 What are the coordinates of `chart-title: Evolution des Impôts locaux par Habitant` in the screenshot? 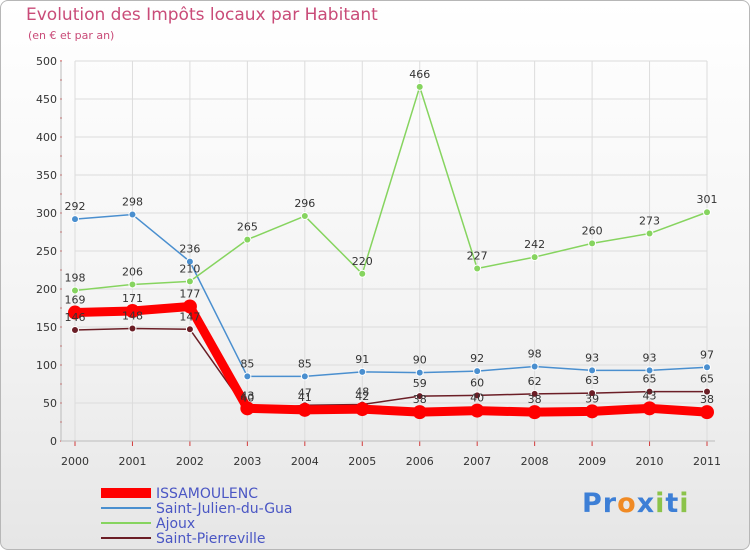 It's located at (202, 15).